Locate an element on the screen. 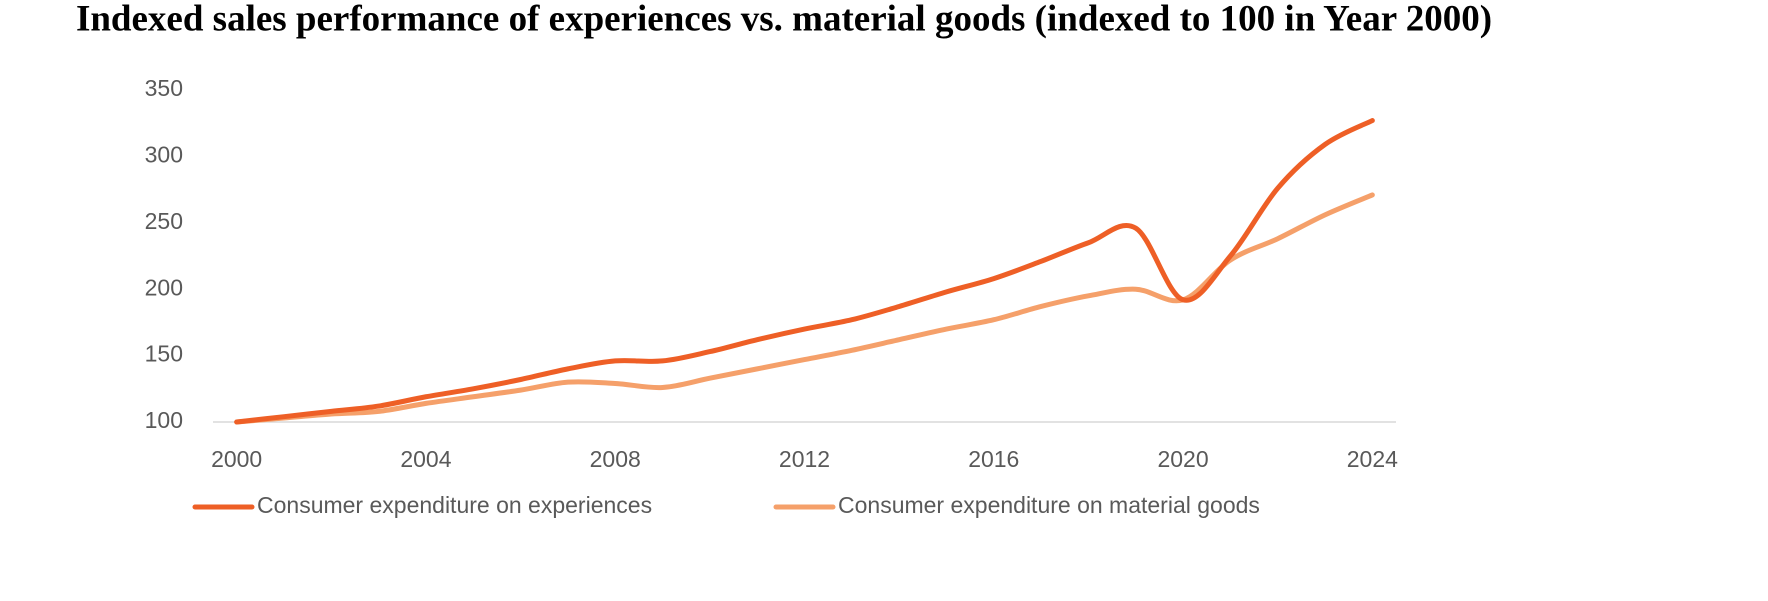 The height and width of the screenshot is (601, 1768). y-tick-label: 300 is located at coordinates (164, 154).